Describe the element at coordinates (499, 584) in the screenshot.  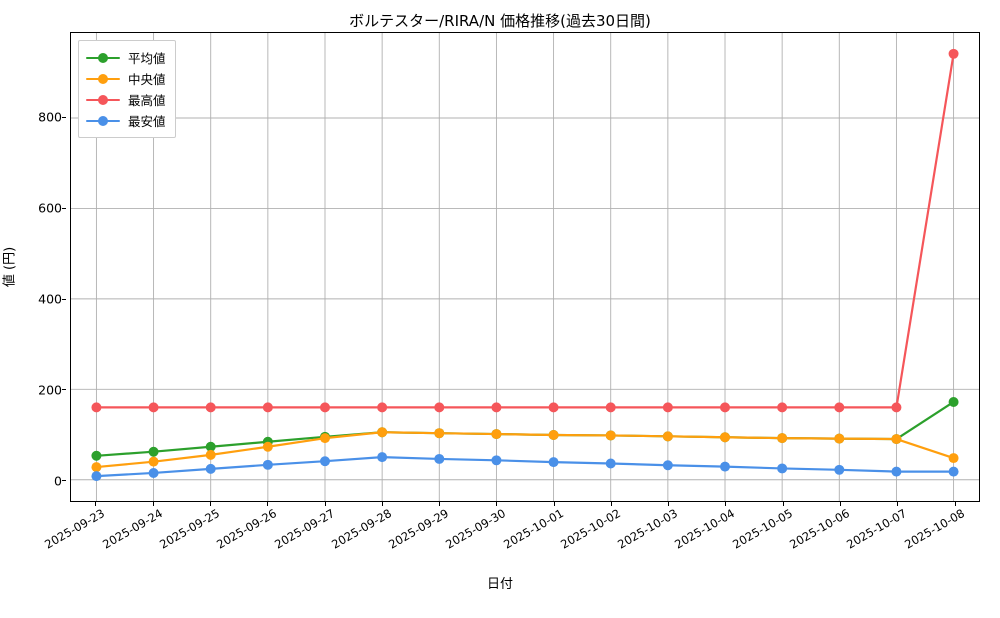
I see `x-axis-label: 日付` at that location.